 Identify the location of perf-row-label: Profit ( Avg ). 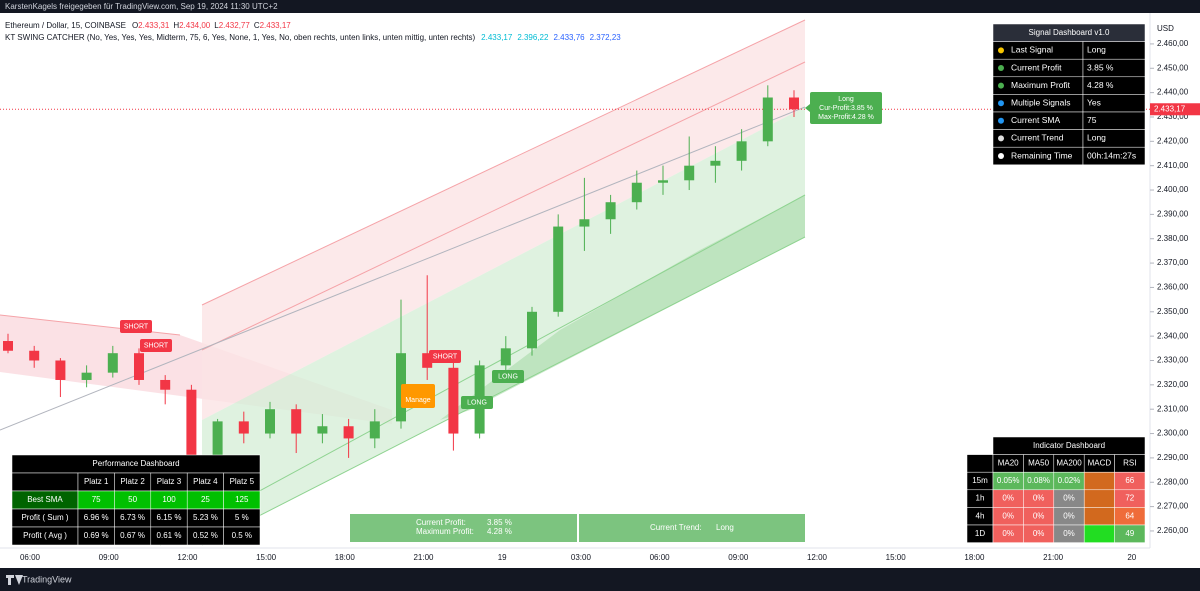
(45, 535).